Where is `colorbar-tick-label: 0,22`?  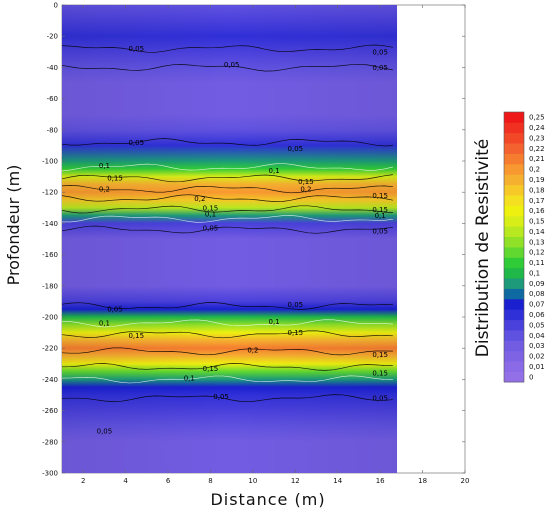 colorbar-tick-label: 0,22 is located at coordinates (537, 149).